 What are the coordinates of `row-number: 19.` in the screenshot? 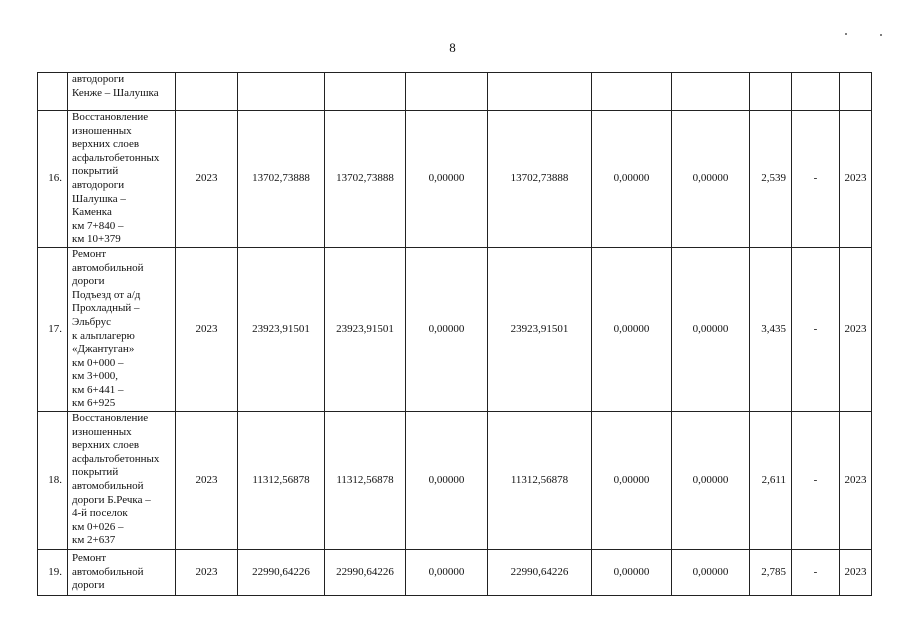 It's located at (52, 573).